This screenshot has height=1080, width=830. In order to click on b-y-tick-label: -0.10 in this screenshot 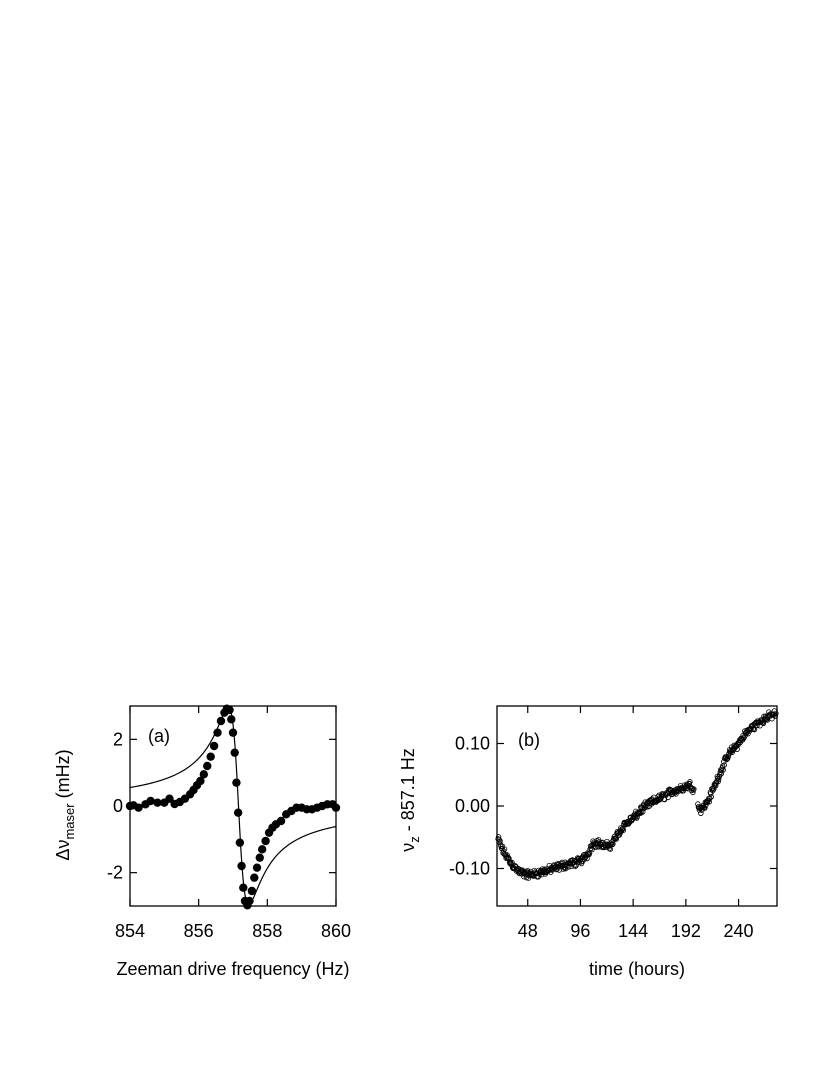, I will do `click(469, 869)`.